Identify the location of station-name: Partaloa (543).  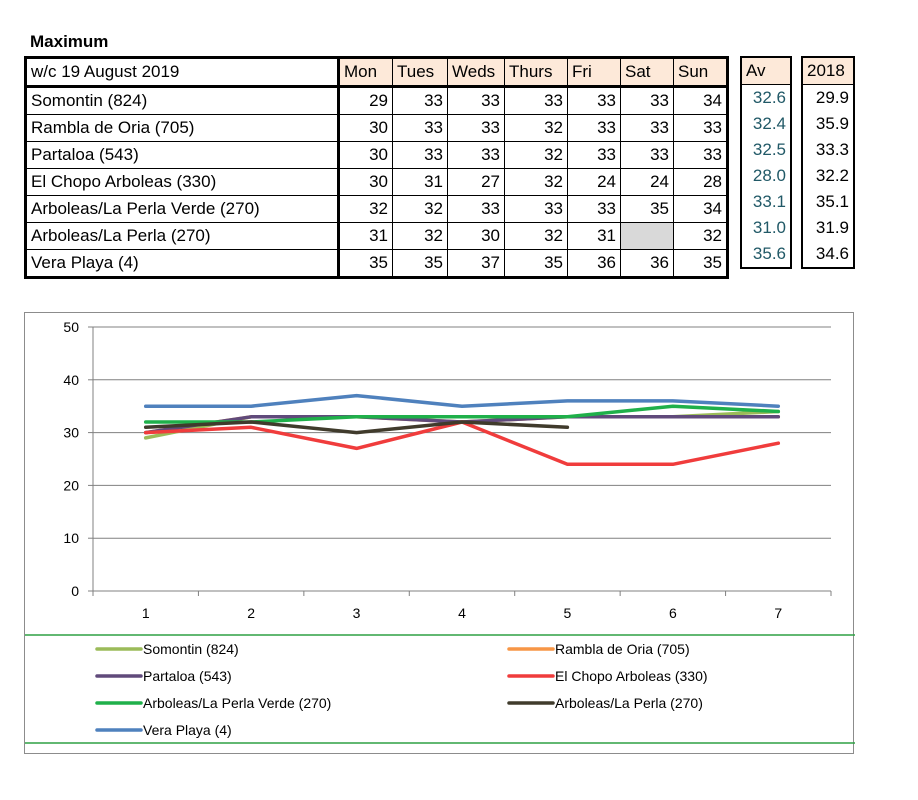
(182, 155).